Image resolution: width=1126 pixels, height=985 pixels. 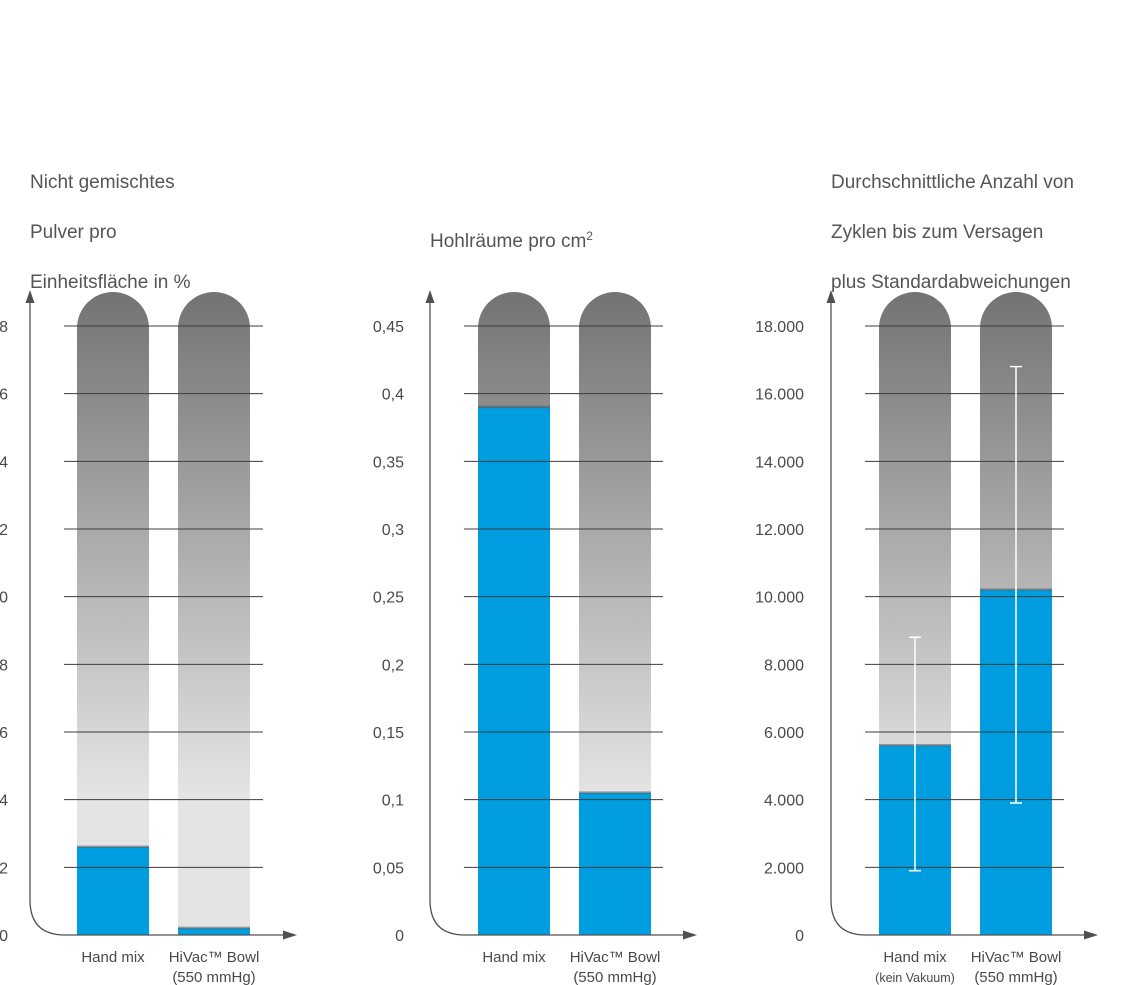 I want to click on chart-1-title-line-2: Pulver pro, so click(x=73, y=232).